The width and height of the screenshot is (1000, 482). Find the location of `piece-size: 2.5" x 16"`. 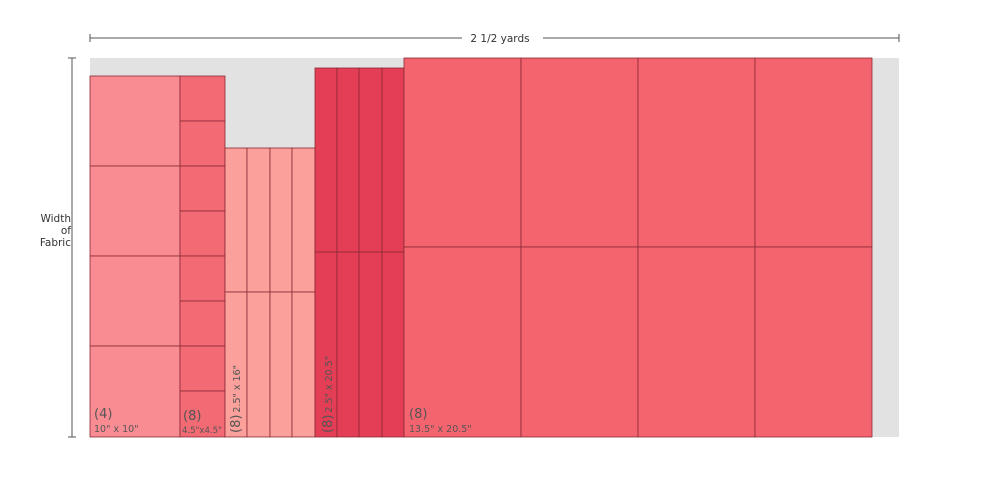

piece-size: 2.5" x 16" is located at coordinates (237, 389).